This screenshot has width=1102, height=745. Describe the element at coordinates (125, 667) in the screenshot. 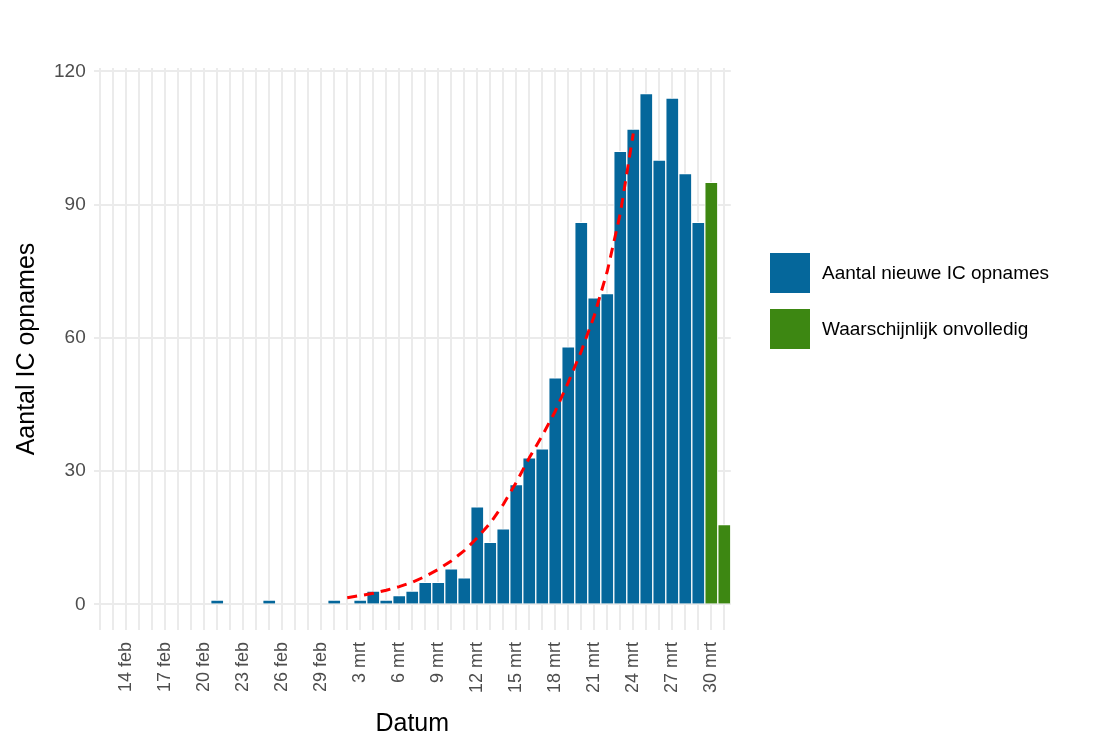

I see `x-tick-label: 14 feb` at that location.